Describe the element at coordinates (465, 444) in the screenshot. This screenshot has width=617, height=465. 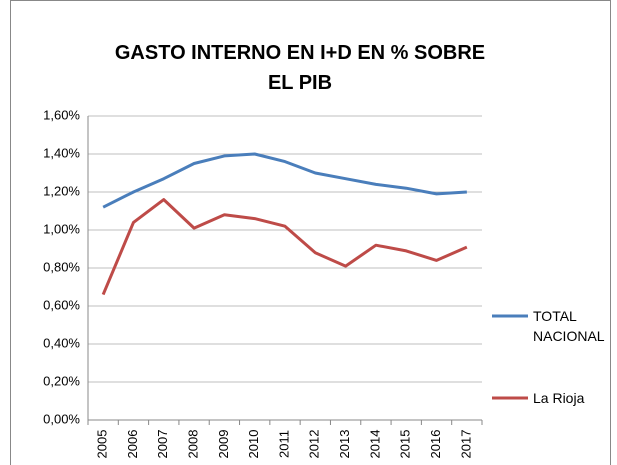
I see `x-tick-label: 2017` at that location.